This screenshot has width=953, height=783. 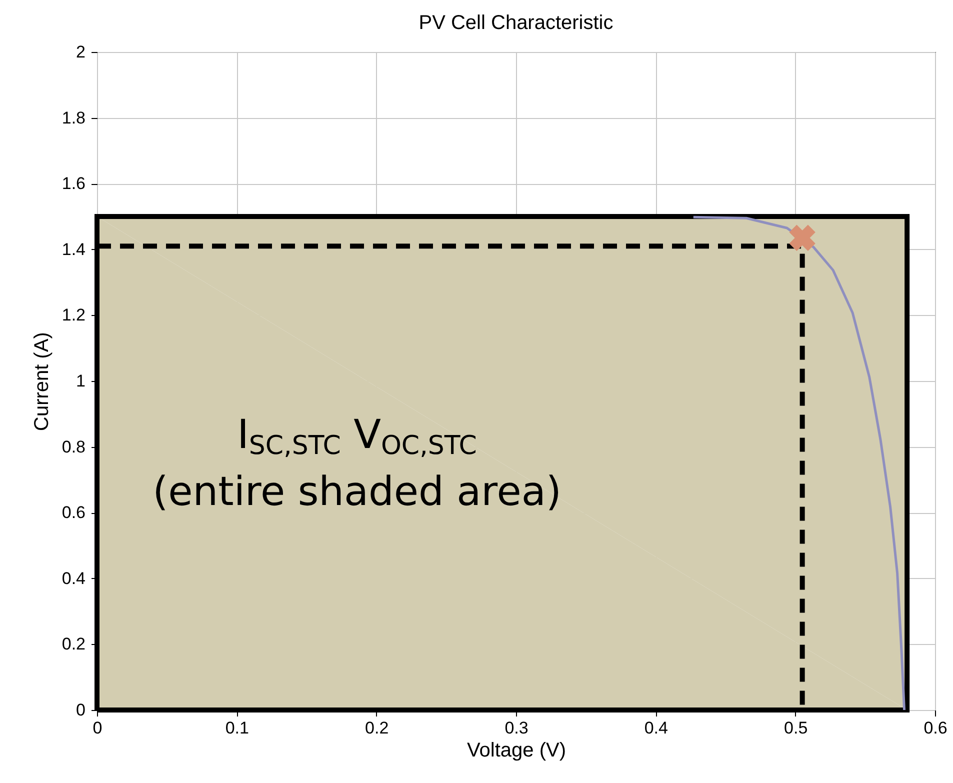 I want to click on x-tick-label: 0.1, so click(x=237, y=728).